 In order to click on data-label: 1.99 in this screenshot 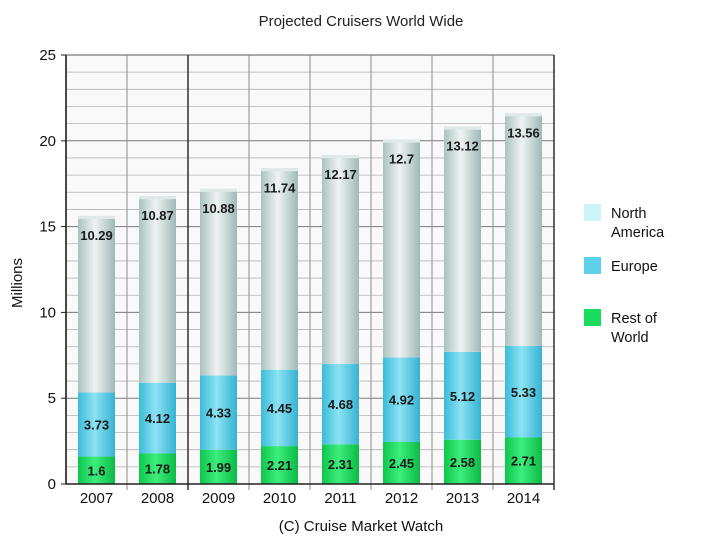, I will do `click(218, 467)`.